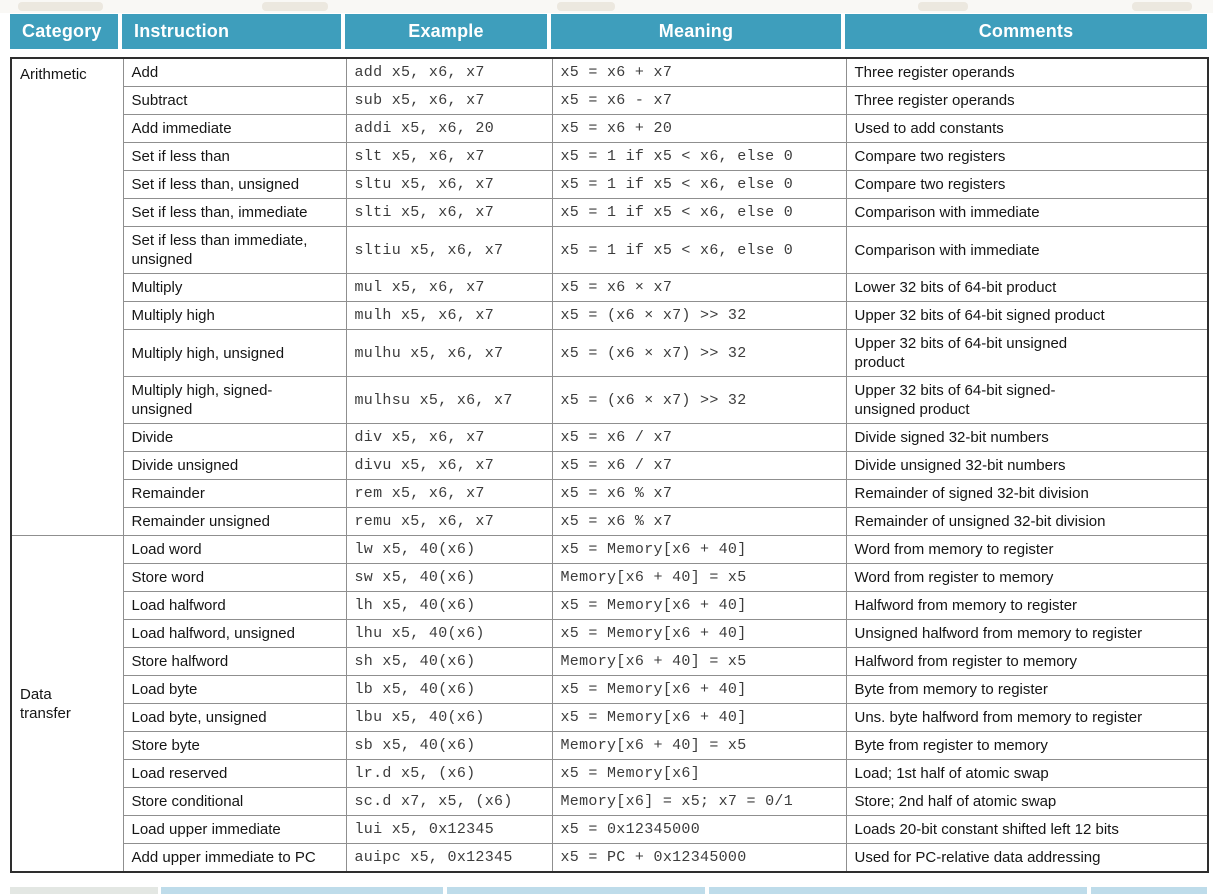  I want to click on meaning-cell: x5 = x6 × x7, so click(699, 287).